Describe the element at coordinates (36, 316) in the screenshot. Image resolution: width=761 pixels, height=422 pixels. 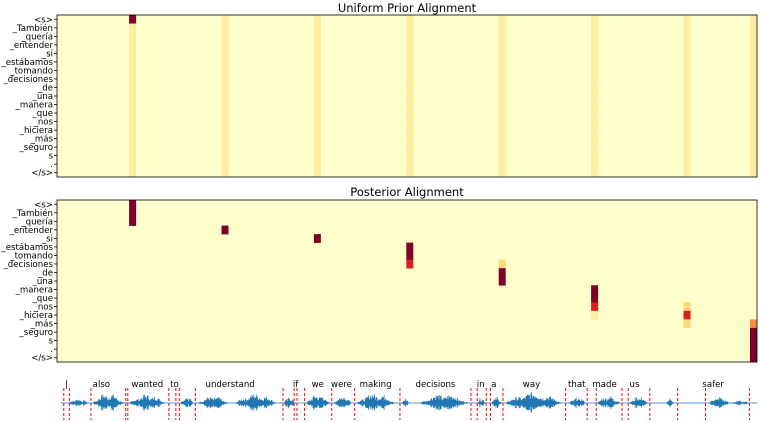
I see `y-tick-label: _hiciera` at that location.